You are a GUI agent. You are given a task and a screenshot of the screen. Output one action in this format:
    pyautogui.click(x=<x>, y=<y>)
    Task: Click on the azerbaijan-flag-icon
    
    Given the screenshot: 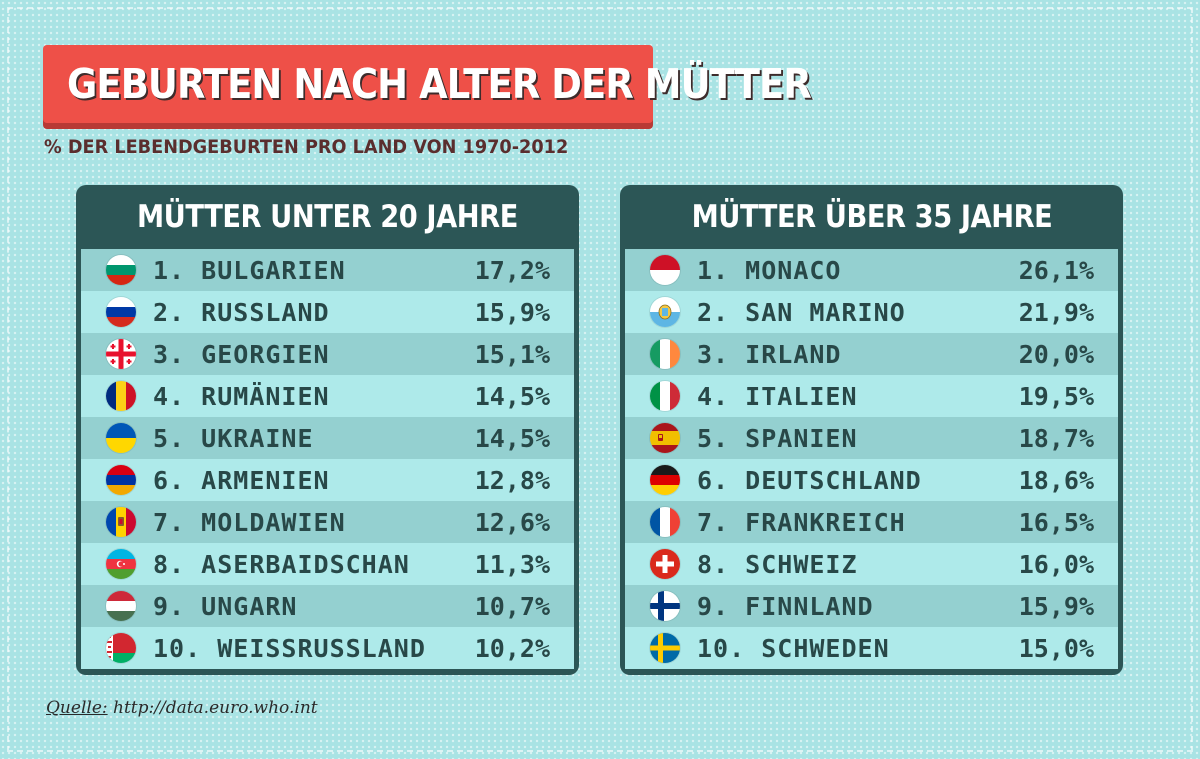 What is the action you would take?
    pyautogui.click(x=121, y=564)
    